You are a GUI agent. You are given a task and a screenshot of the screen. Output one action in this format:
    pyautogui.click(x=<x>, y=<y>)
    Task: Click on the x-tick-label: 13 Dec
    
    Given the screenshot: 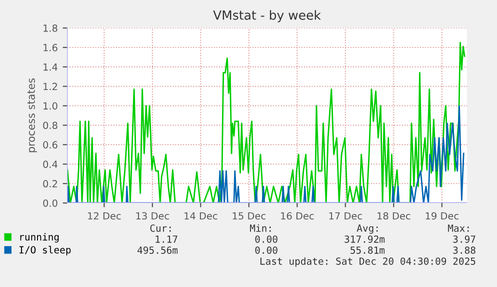 What is the action you would take?
    pyautogui.click(x=152, y=216)
    